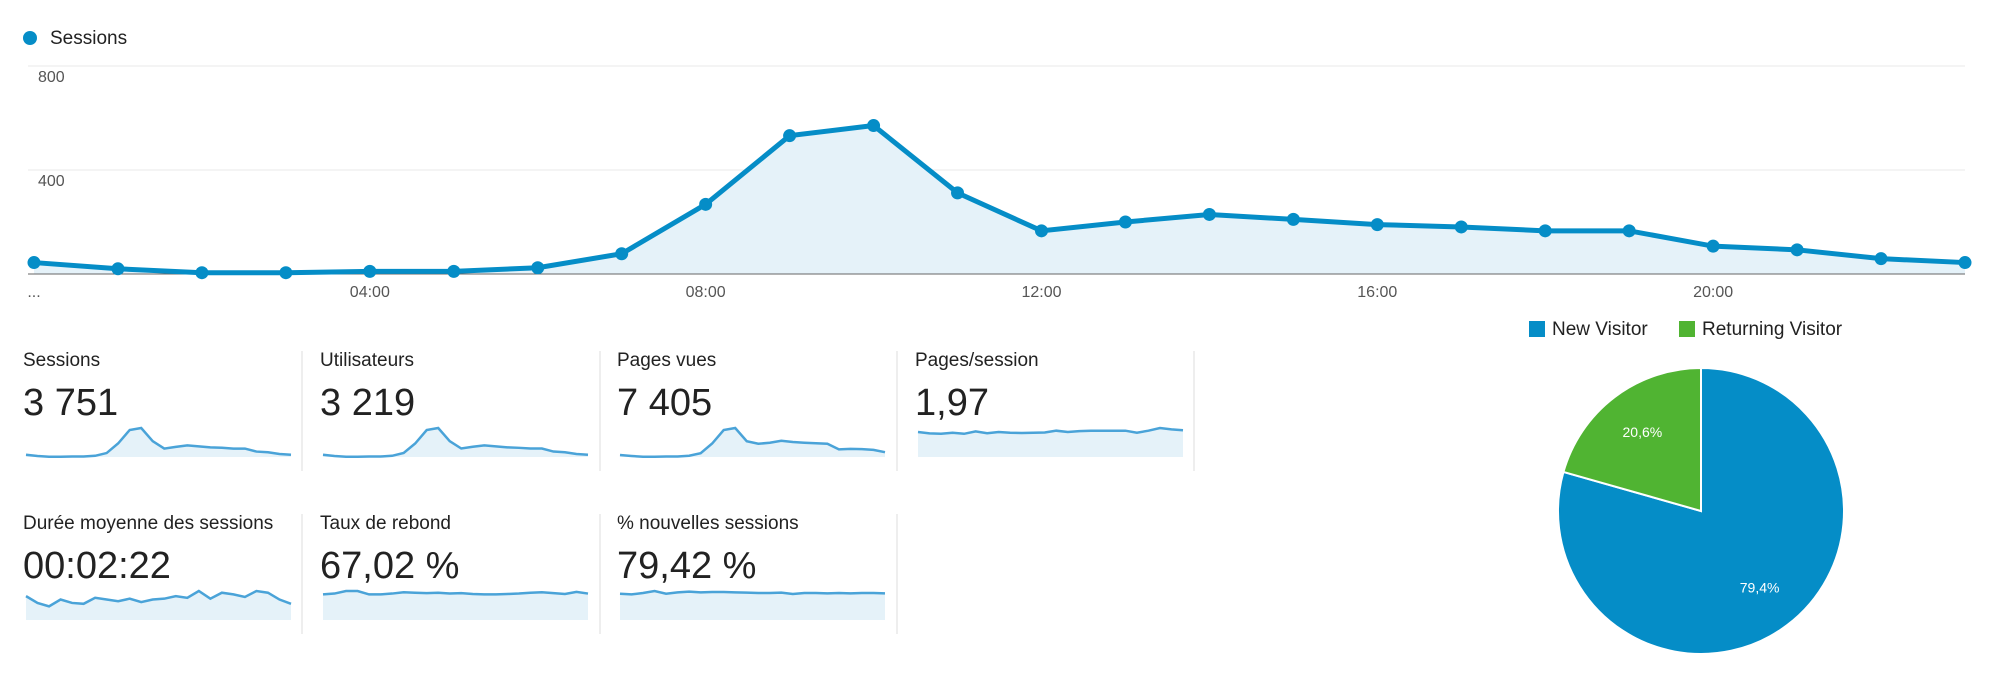  I want to click on metric-value: 3 751, so click(70, 403).